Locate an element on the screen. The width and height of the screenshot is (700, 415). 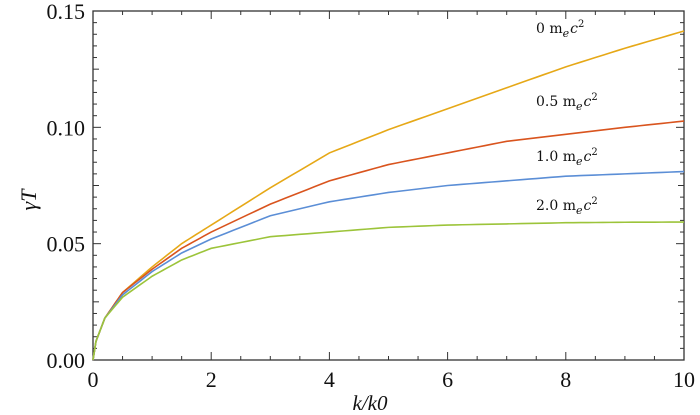
y-tick-label: 0.15 is located at coordinates (66, 12).